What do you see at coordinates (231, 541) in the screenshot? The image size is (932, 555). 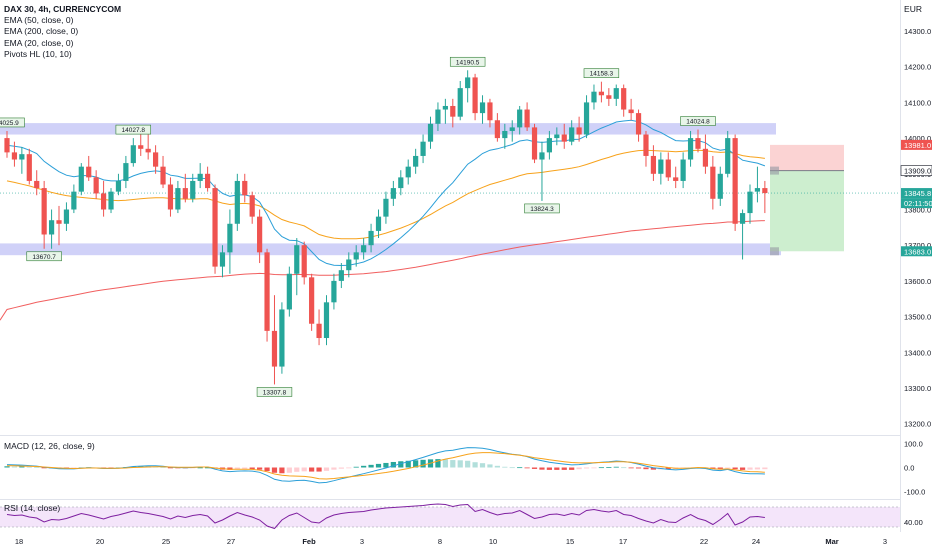 I see `x-tick-label: 27` at bounding box center [231, 541].